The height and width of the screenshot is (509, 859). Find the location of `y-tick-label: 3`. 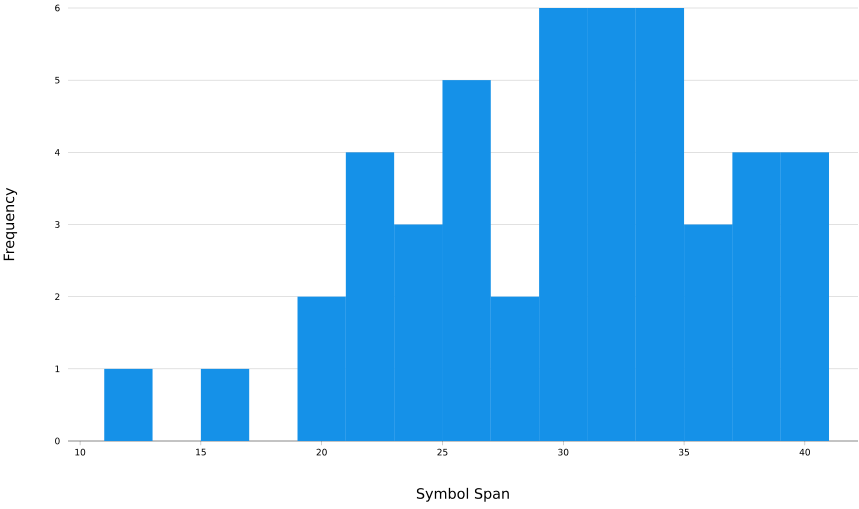

y-tick-label: 3 is located at coordinates (57, 224).